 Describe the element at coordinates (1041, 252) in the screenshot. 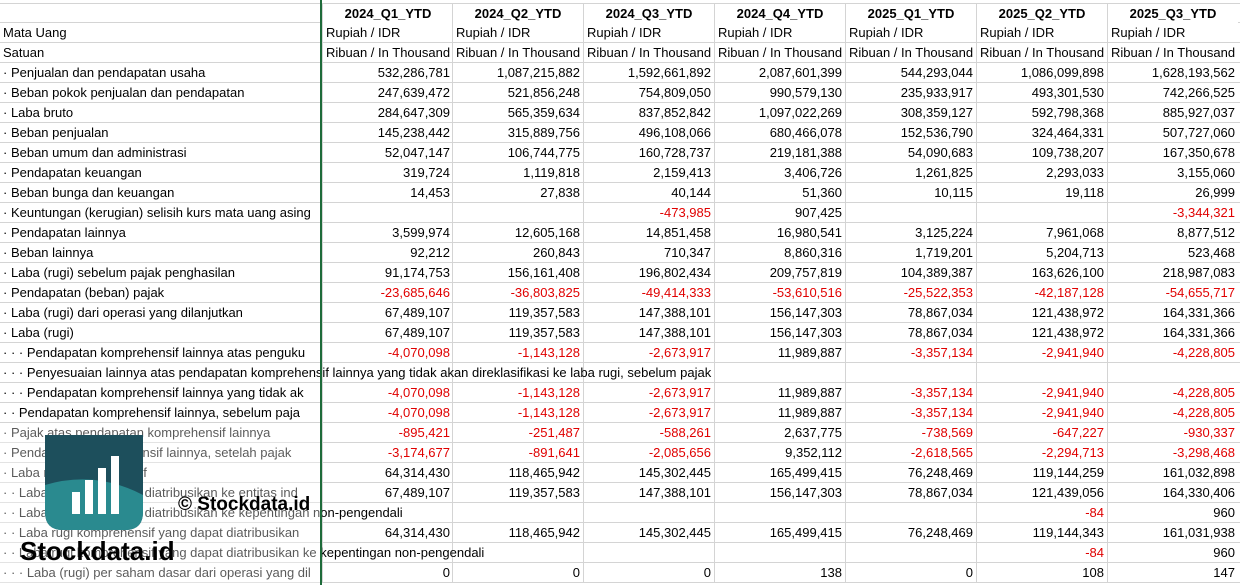

I see `value-cell: 5,204,713` at that location.